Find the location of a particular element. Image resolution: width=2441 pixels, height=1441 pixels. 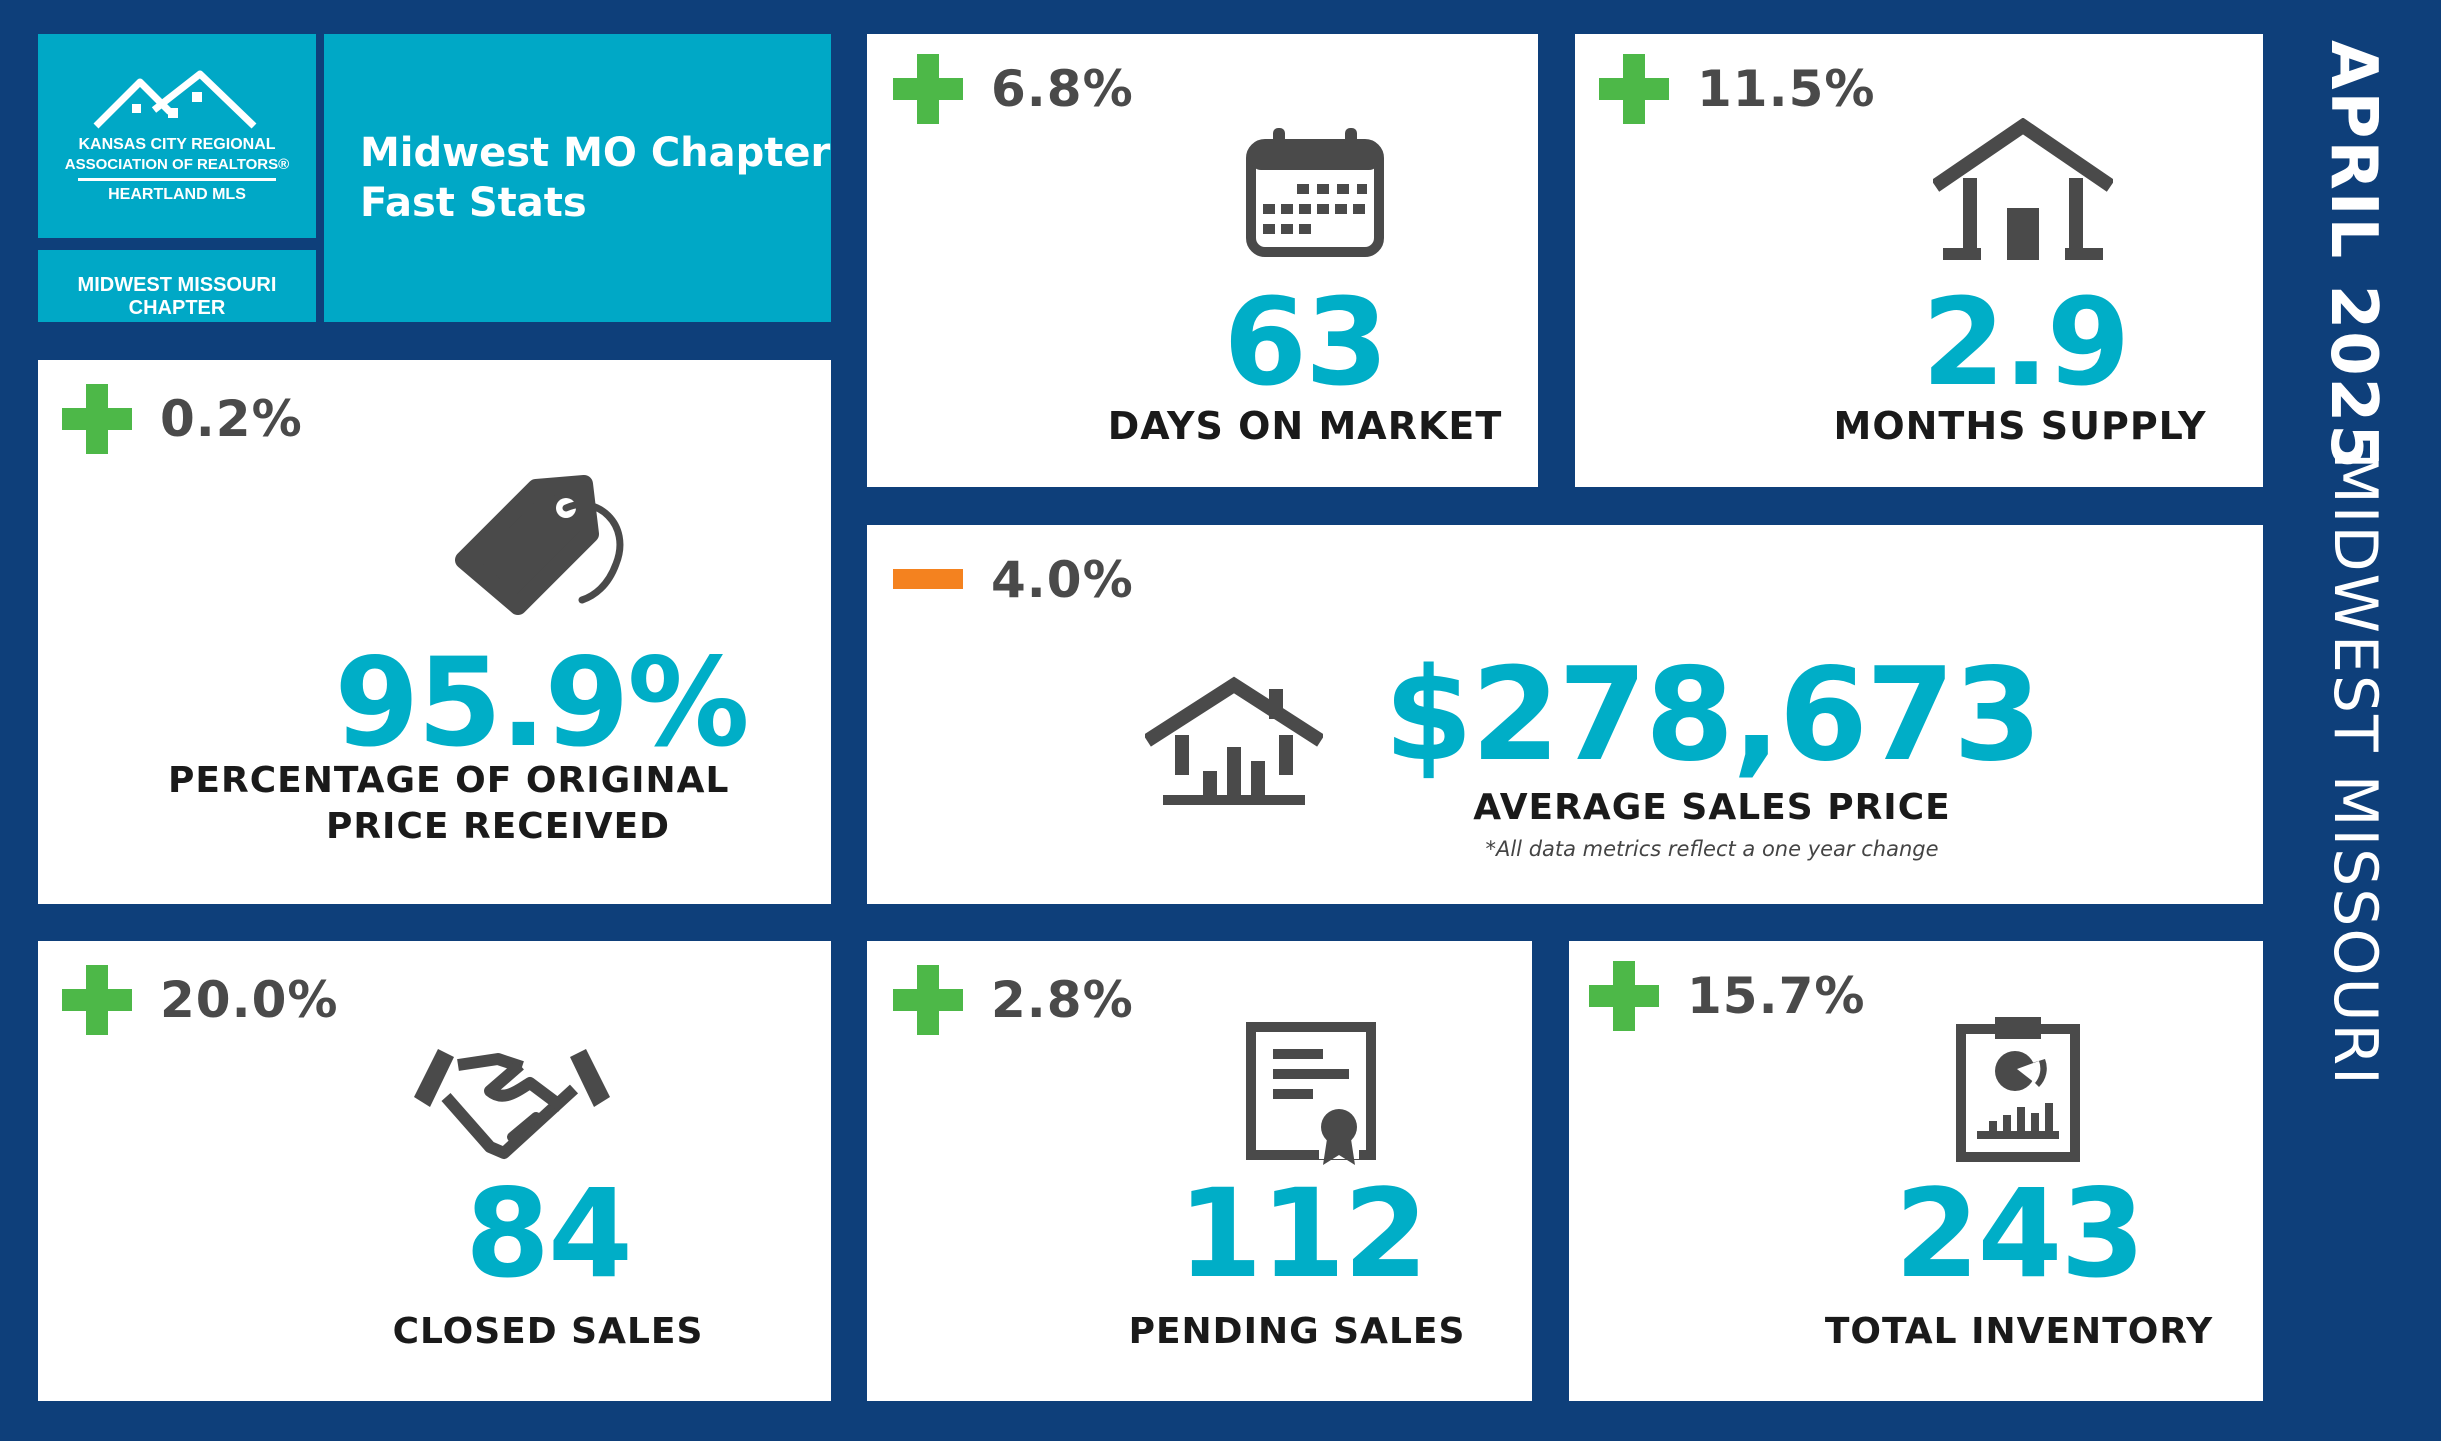

handshake-icon is located at coordinates (512, 1104).